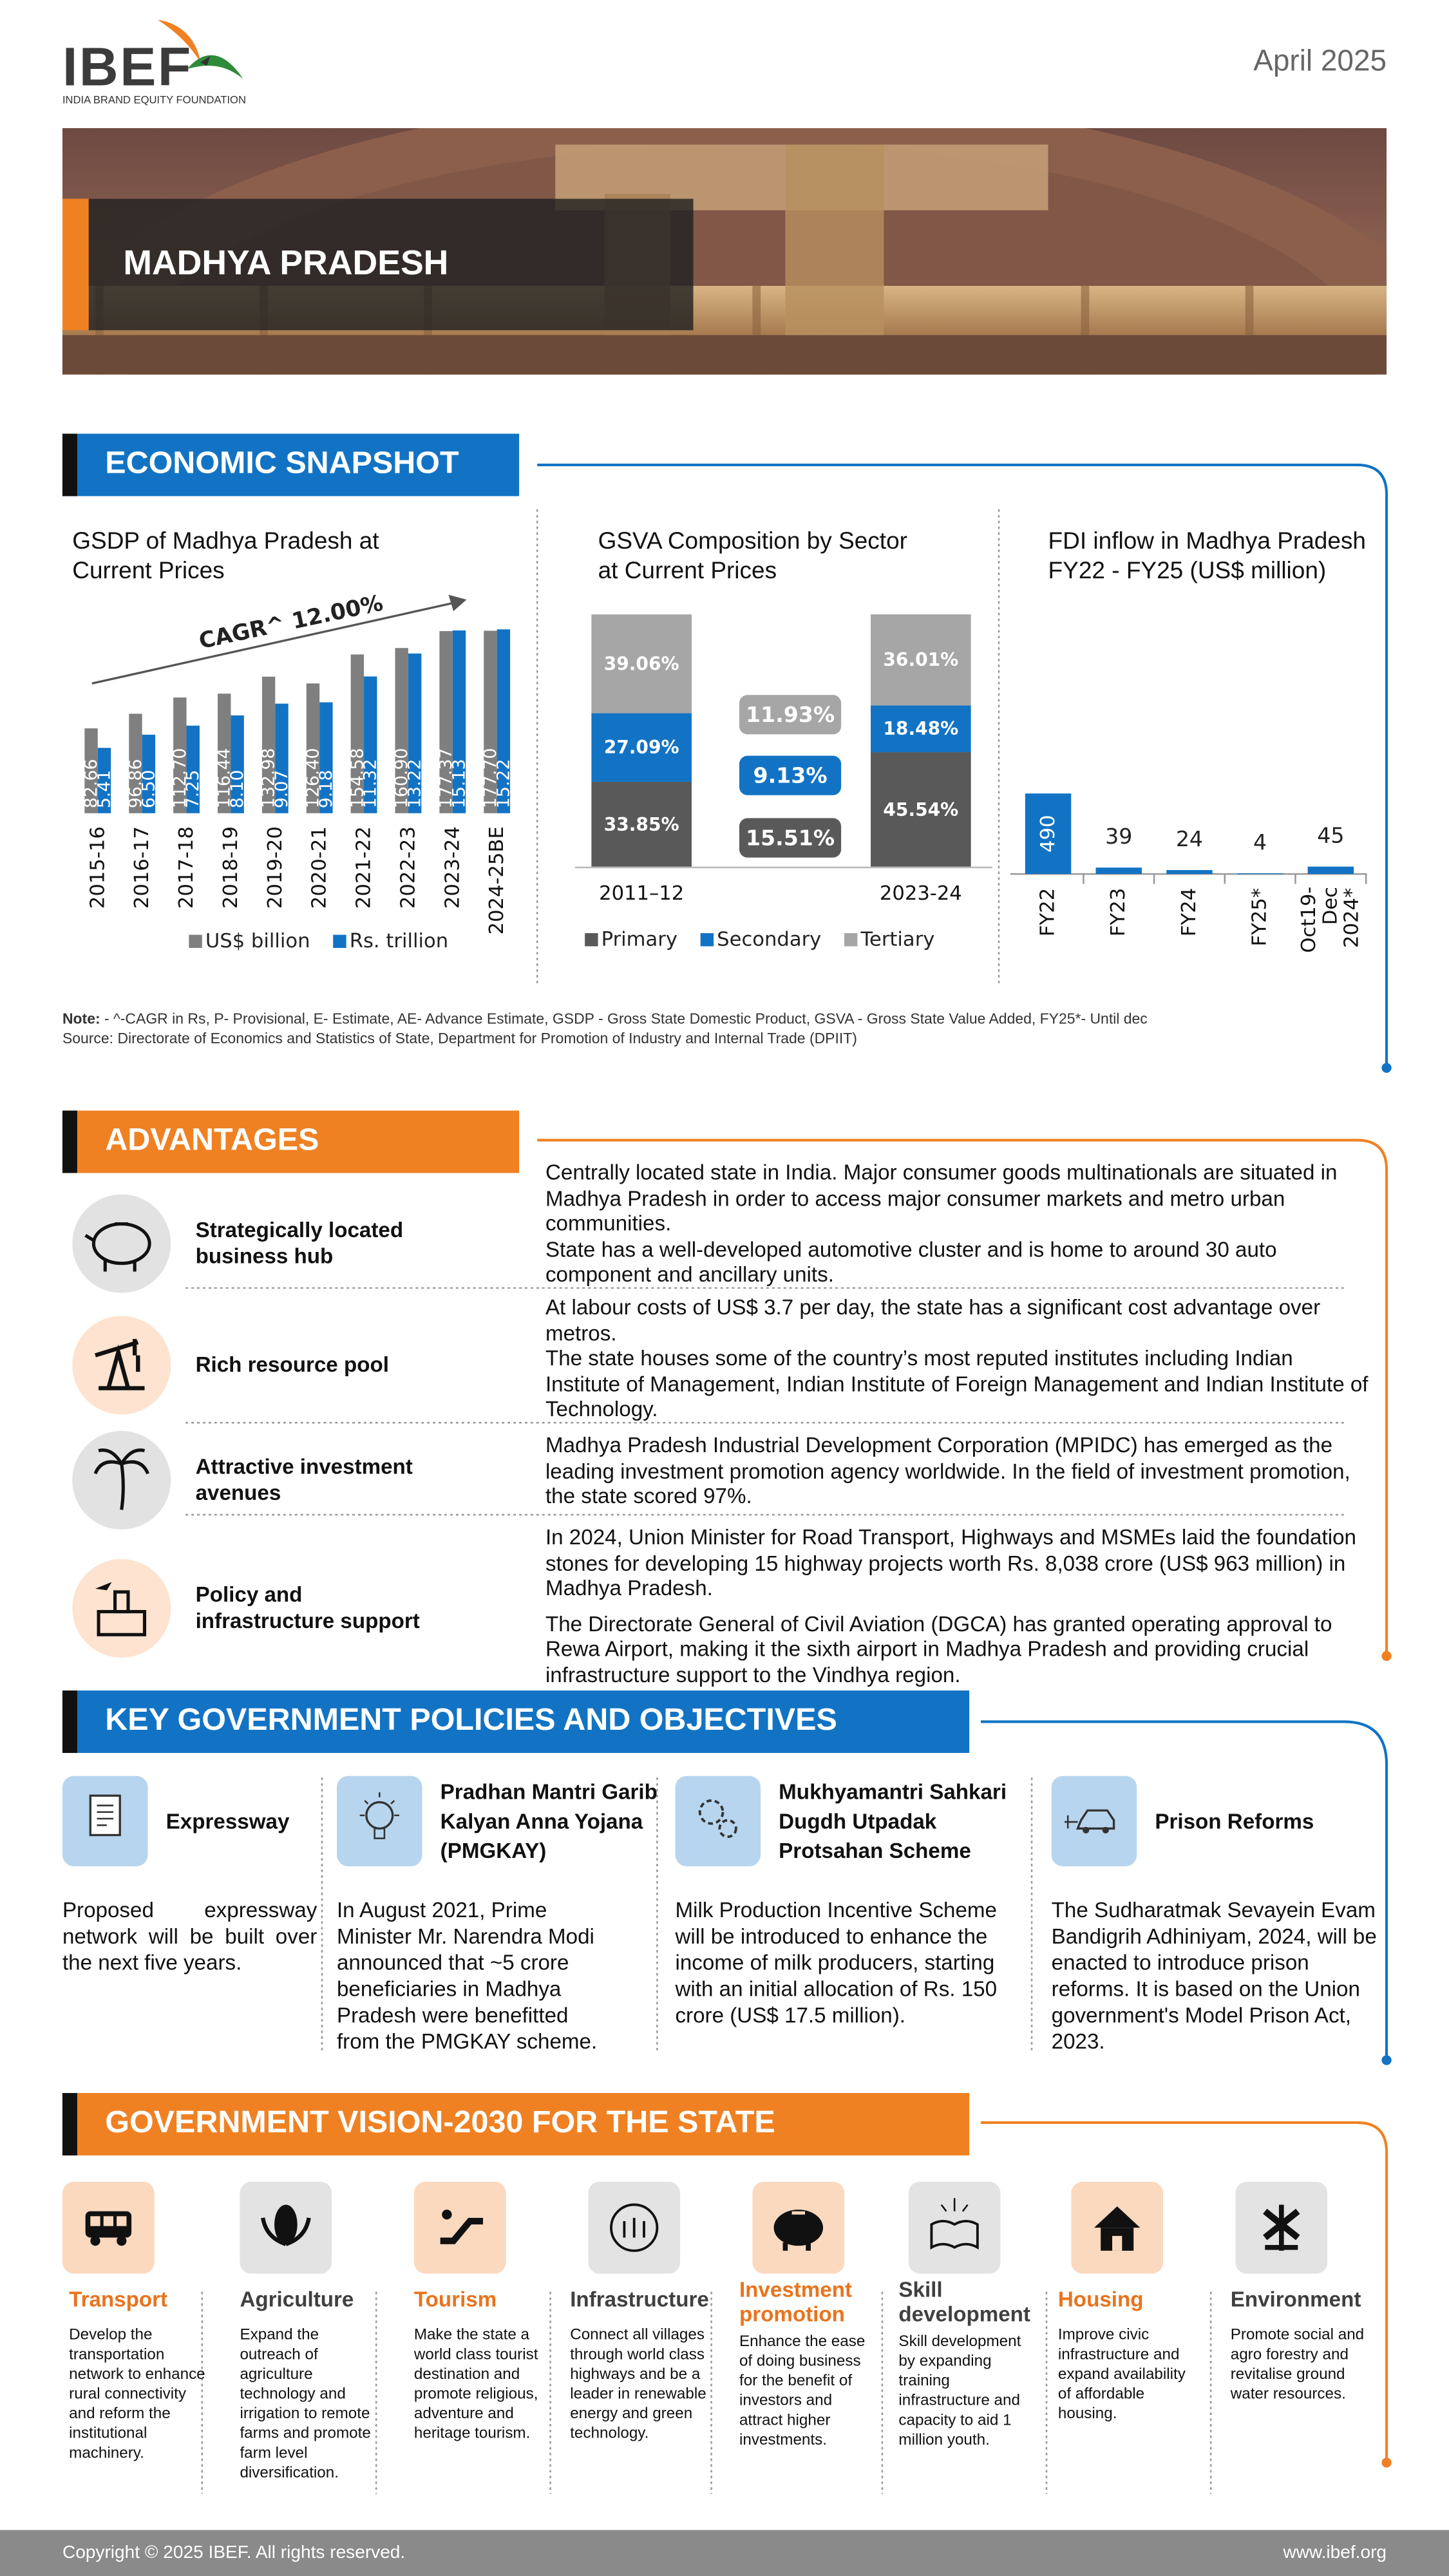  Describe the element at coordinates (458, 603) in the screenshot. I see `trend-arrow-head` at that location.